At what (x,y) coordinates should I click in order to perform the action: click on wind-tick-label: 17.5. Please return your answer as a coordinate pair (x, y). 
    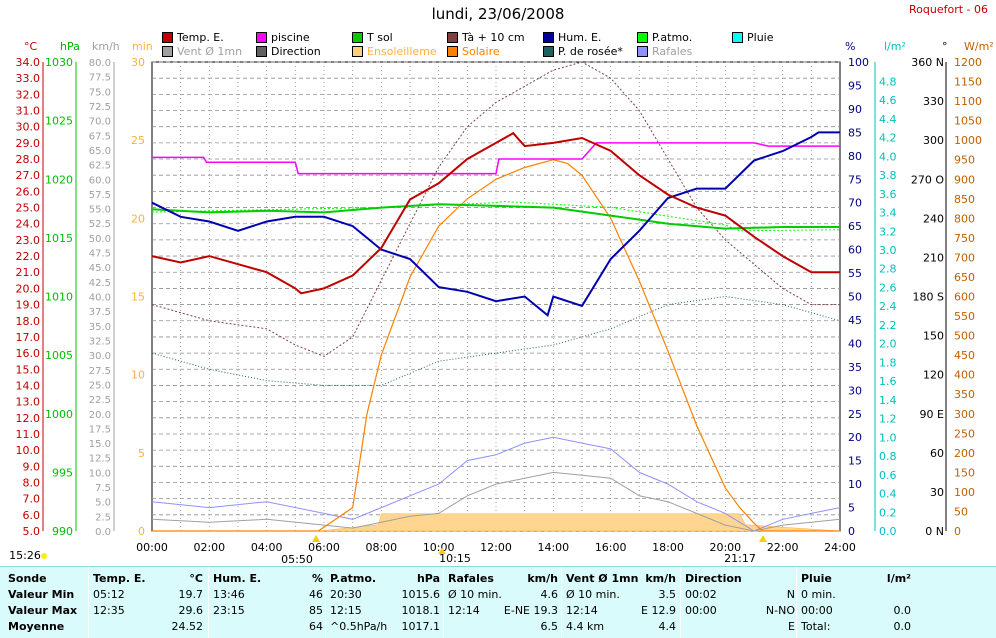
    Looking at the image, I should click on (100, 429).